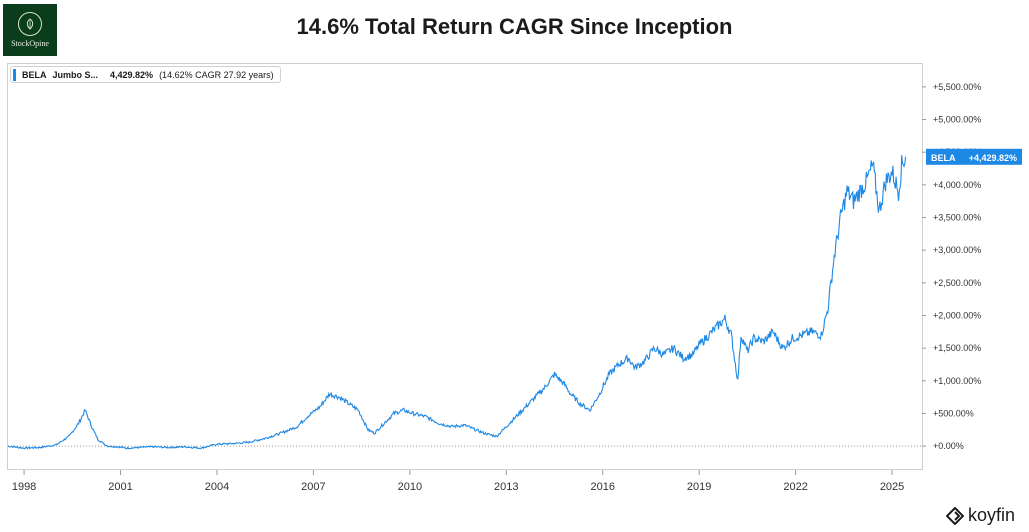 This screenshot has height=532, width=1029. What do you see at coordinates (953, 413) in the screenshot?
I see `y-tick-label: +500.00%` at bounding box center [953, 413].